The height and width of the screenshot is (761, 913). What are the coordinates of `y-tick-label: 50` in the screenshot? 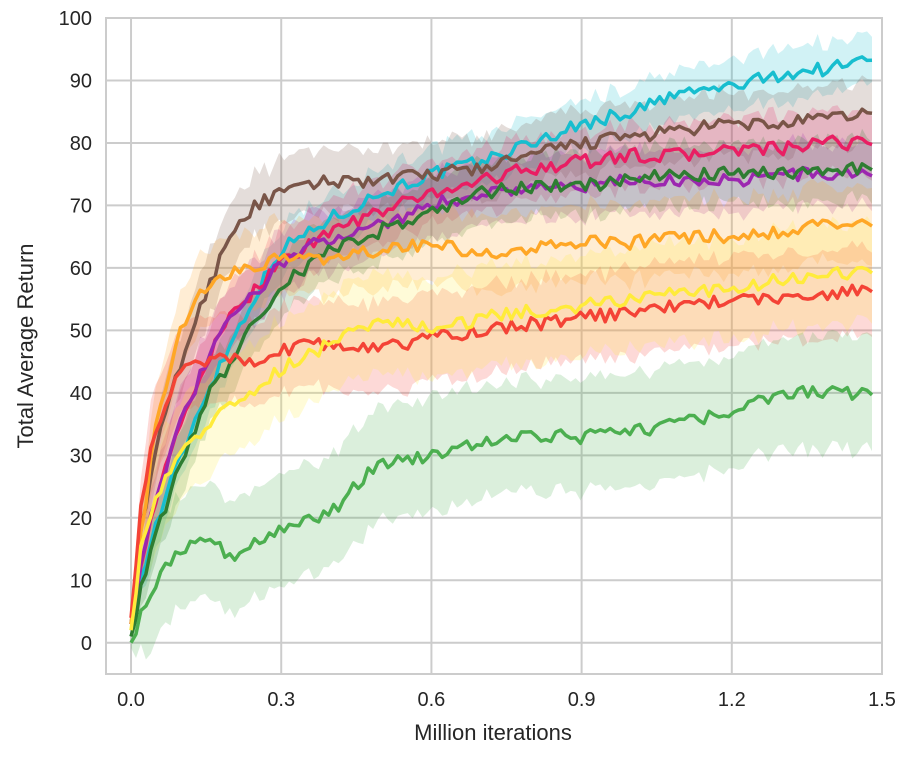 It's located at (81, 331).